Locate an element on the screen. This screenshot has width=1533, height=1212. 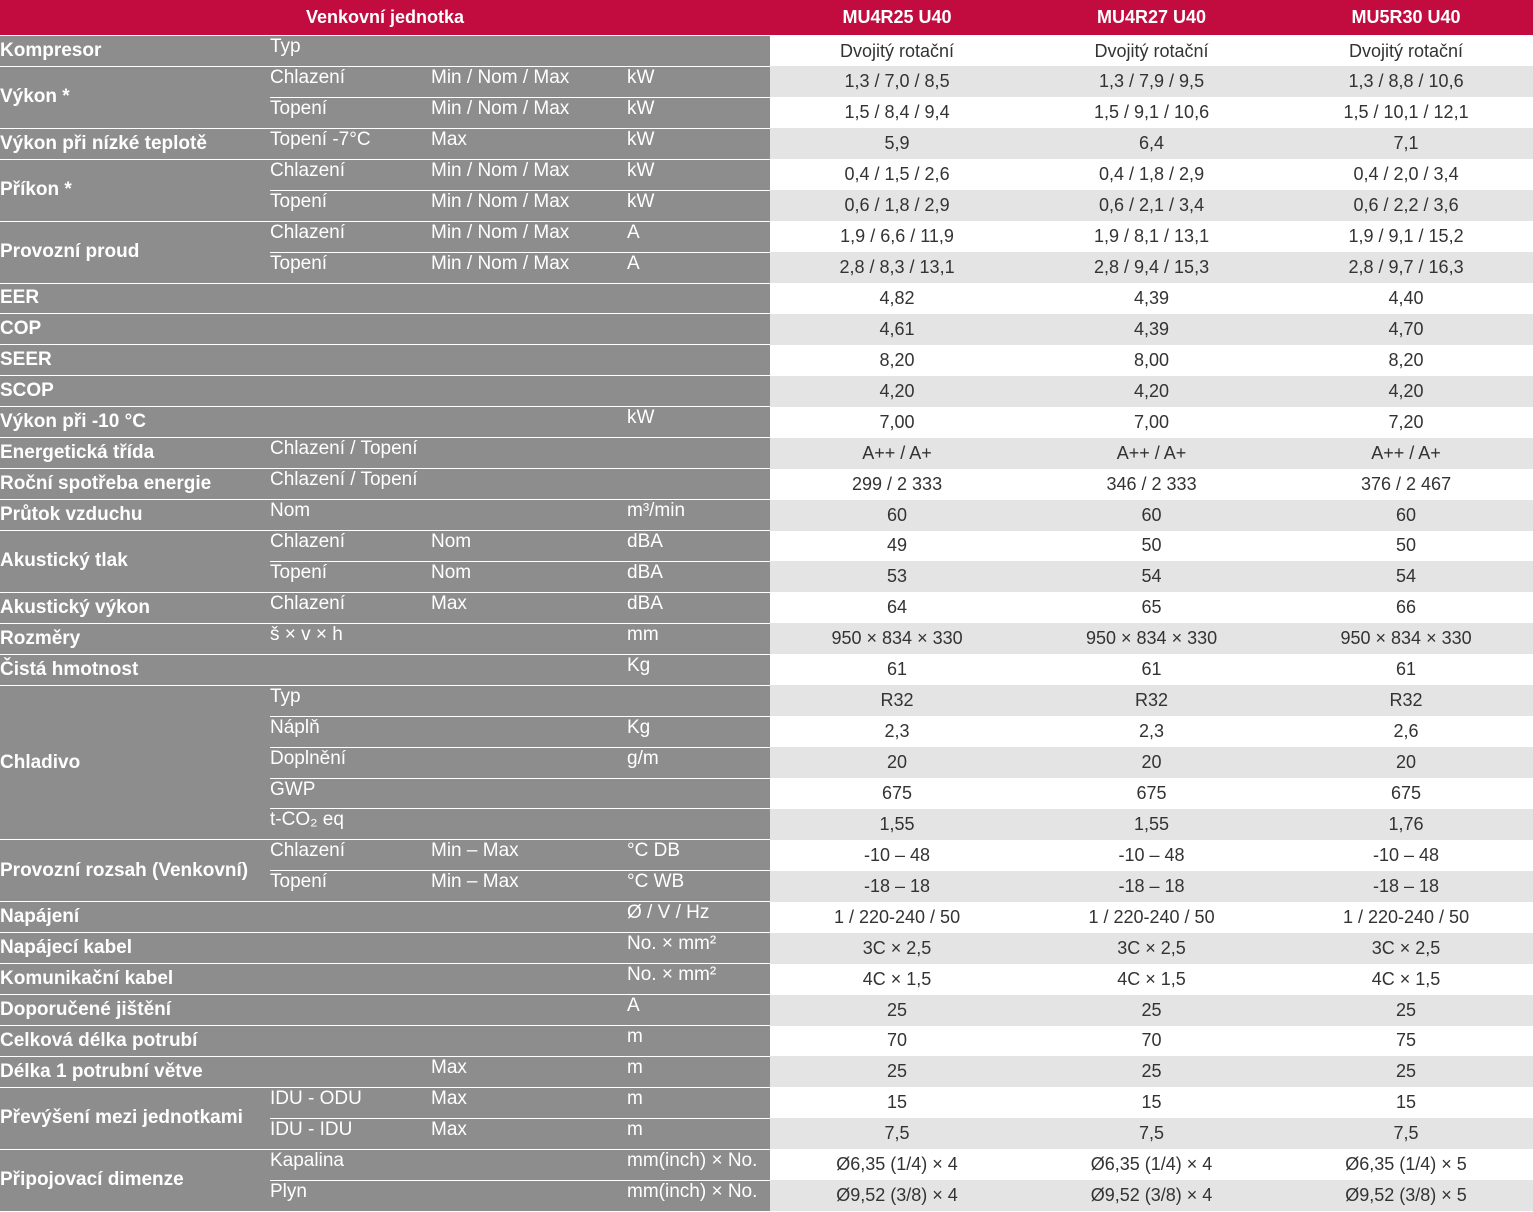
row-group-label: Komunikační kabel is located at coordinates (135, 979).